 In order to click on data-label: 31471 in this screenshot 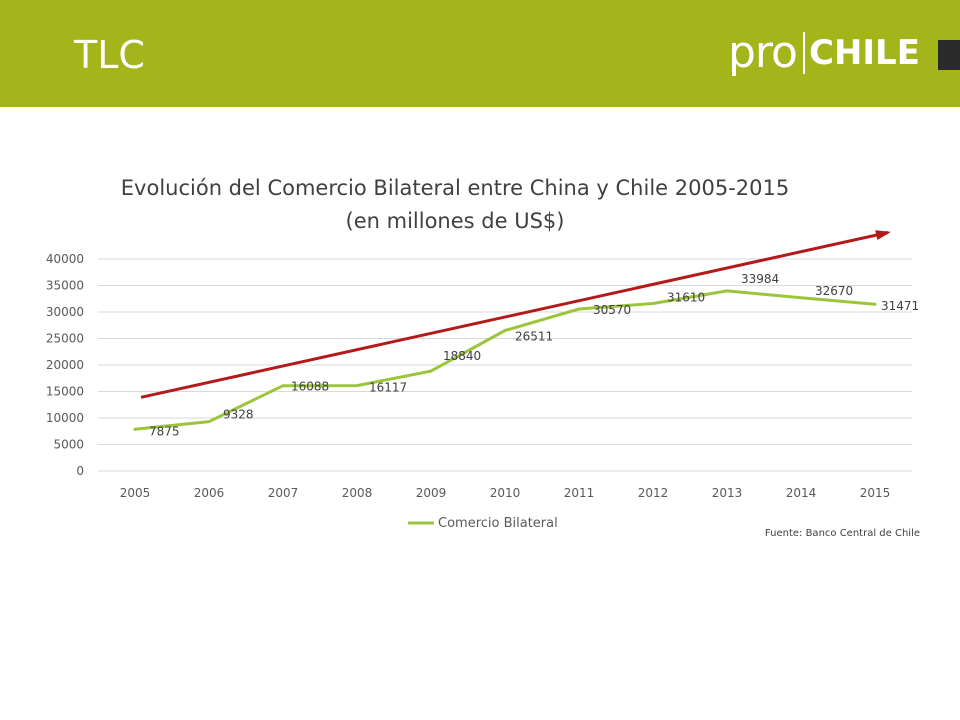, I will do `click(900, 306)`.